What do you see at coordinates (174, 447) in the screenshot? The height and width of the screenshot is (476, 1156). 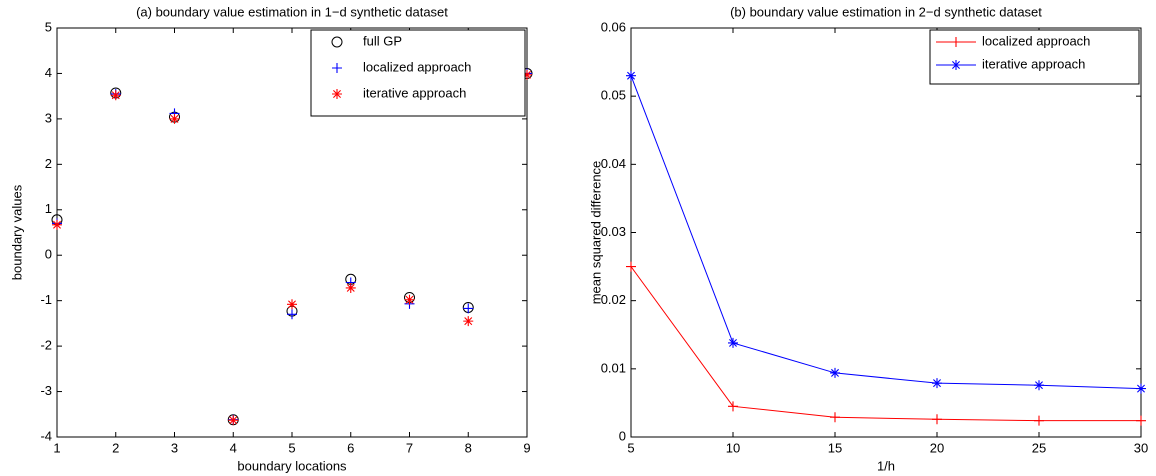 I see `x-tick-label: 3` at bounding box center [174, 447].